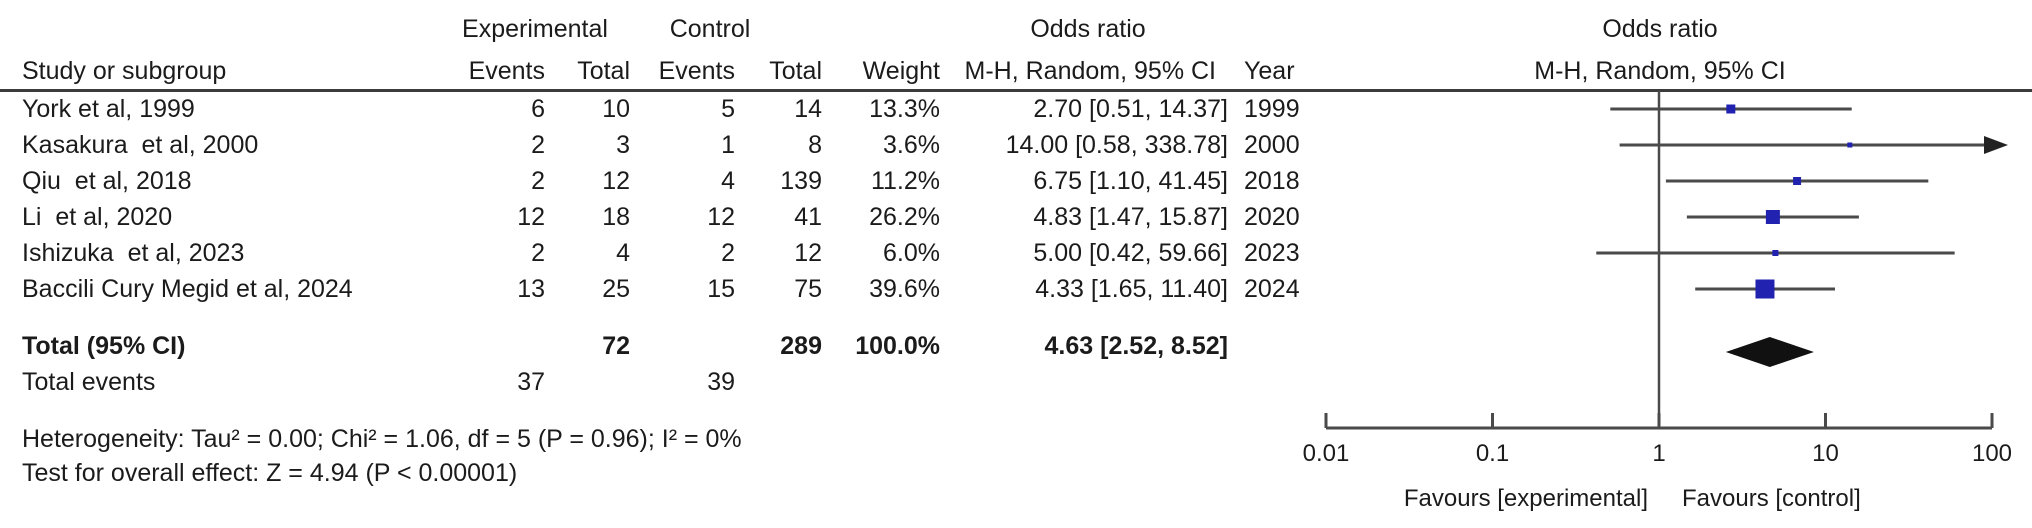 This screenshot has width=2032, height=528. What do you see at coordinates (1272, 181) in the screenshot?
I see `row-2-year: 2018` at bounding box center [1272, 181].